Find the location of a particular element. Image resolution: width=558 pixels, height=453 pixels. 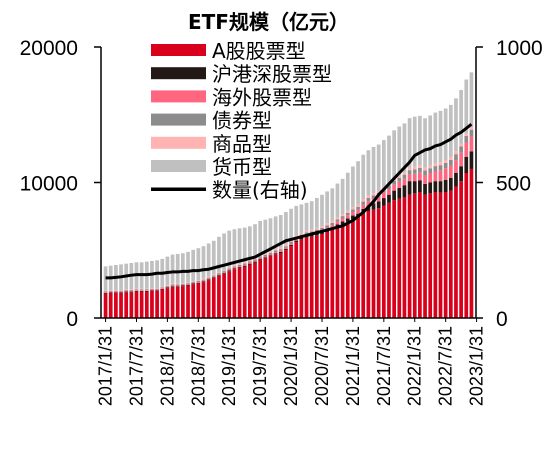

x-tick-label-8: 2021/1/31 is located at coordinates (353, 366).